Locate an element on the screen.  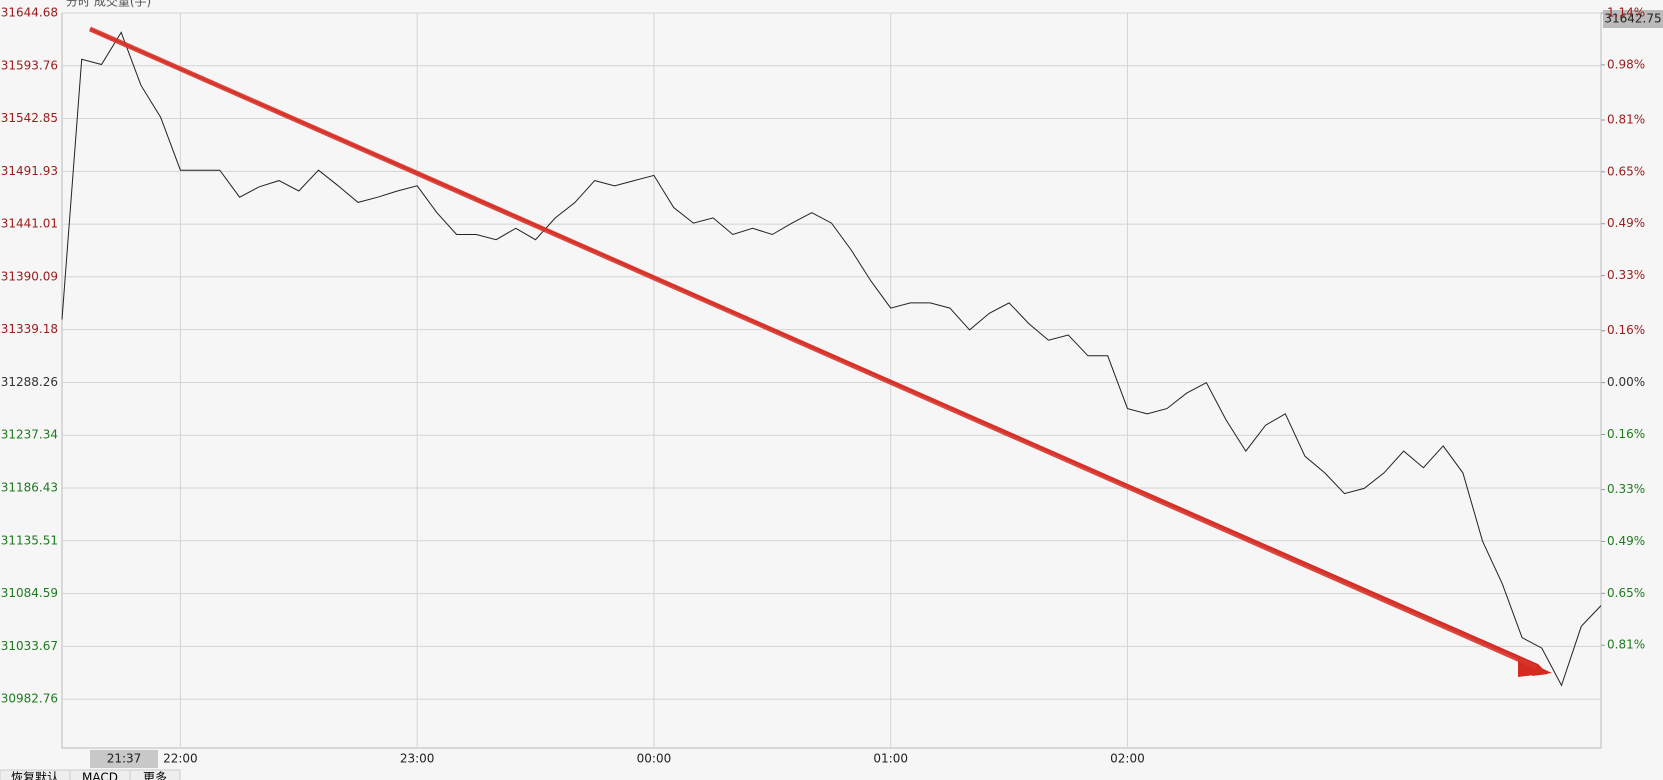
x-tick-label: 00:00 is located at coordinates (654, 759).